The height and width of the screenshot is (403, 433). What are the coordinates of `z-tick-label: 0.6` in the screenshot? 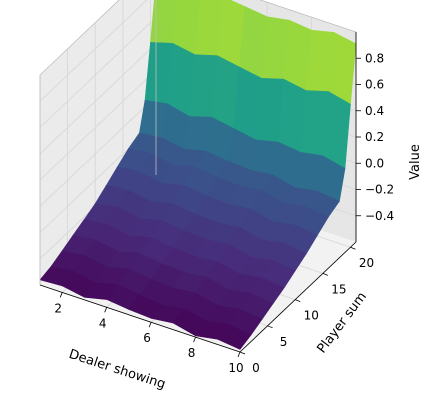 It's located at (374, 85).